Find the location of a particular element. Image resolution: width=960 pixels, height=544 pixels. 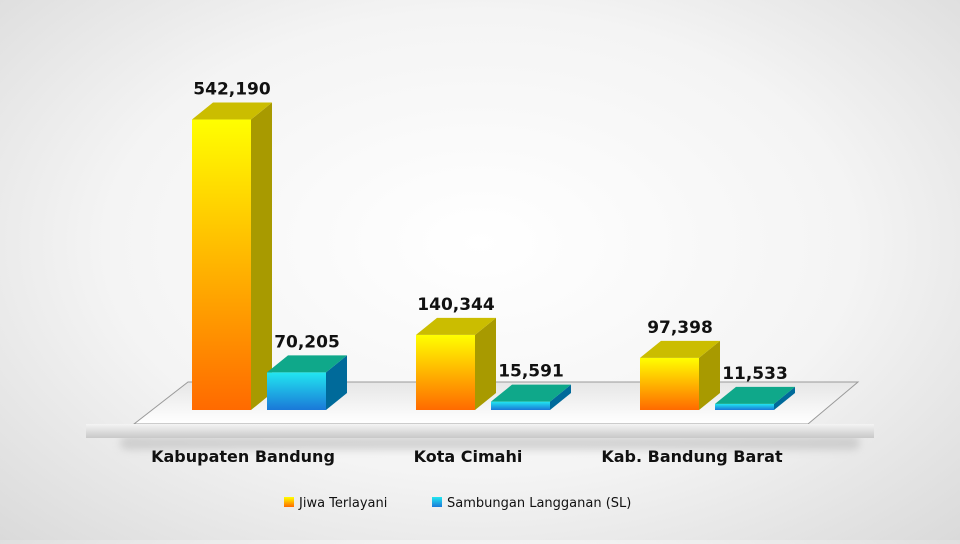

data-label: 542,190 is located at coordinates (232, 90).